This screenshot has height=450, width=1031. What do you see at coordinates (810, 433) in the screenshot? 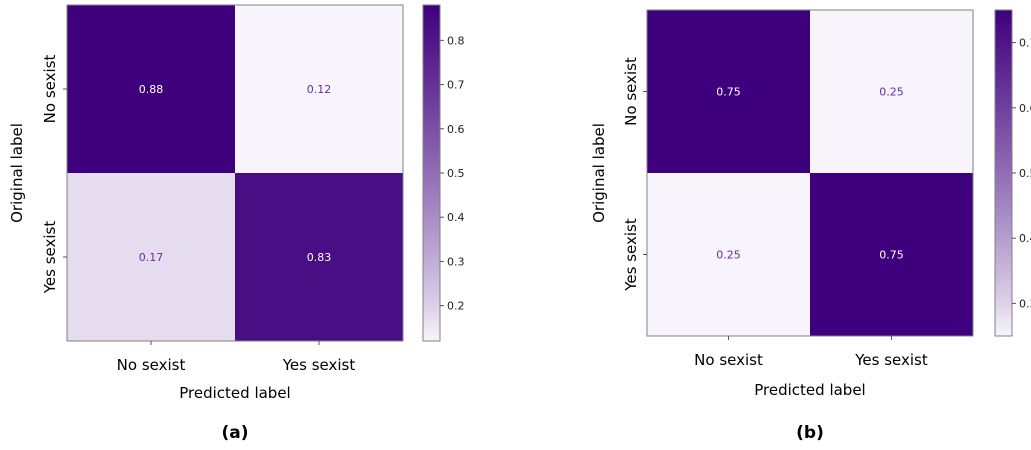
I see `panel-b-label: (b)` at bounding box center [810, 433].